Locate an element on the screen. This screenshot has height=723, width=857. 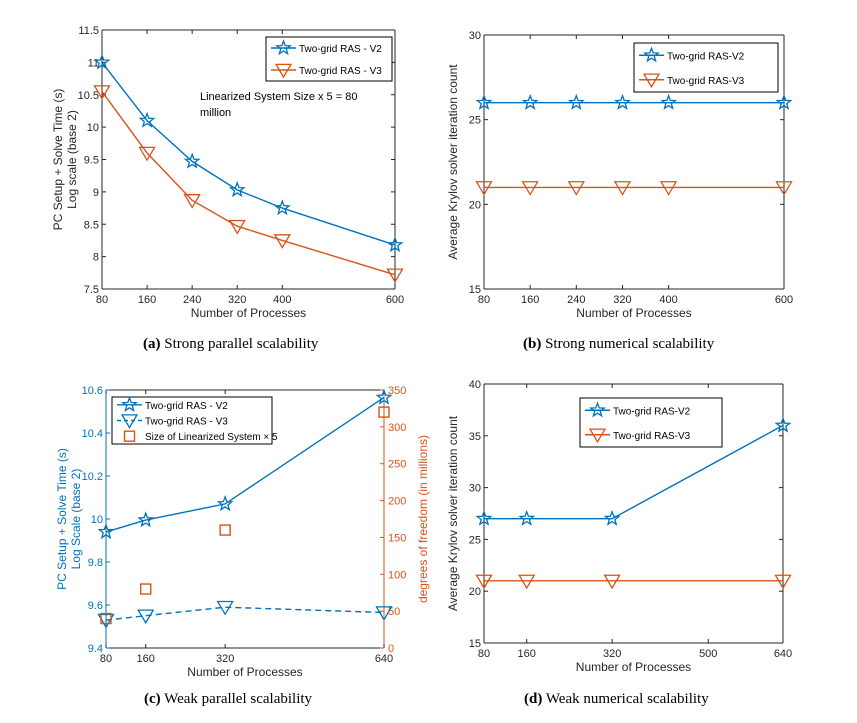
caption-c-letter: (c) is located at coordinates (152, 699).